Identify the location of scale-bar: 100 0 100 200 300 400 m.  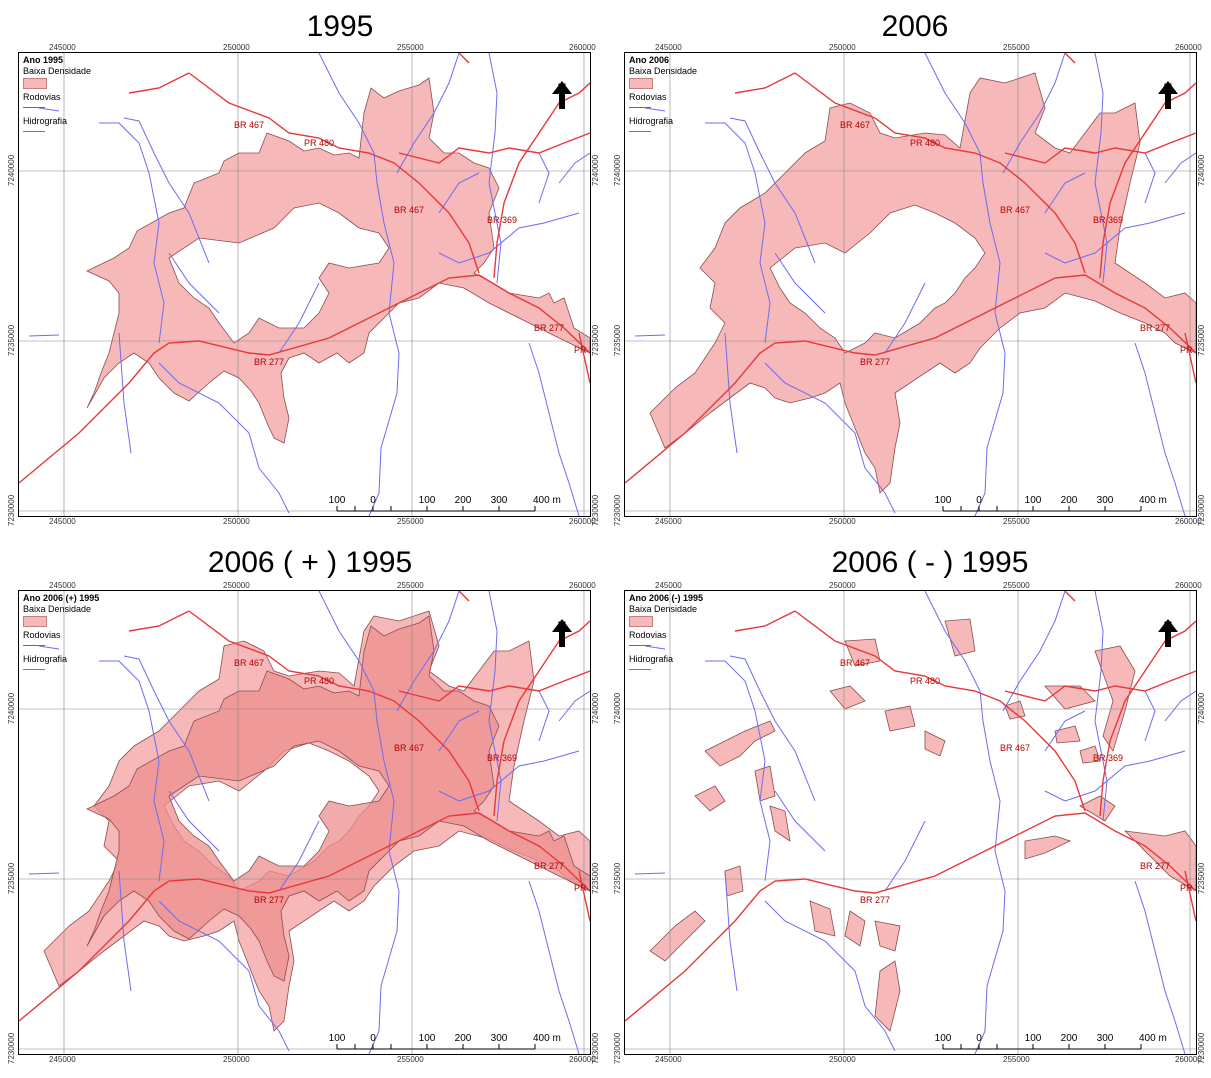
(445, 1041).